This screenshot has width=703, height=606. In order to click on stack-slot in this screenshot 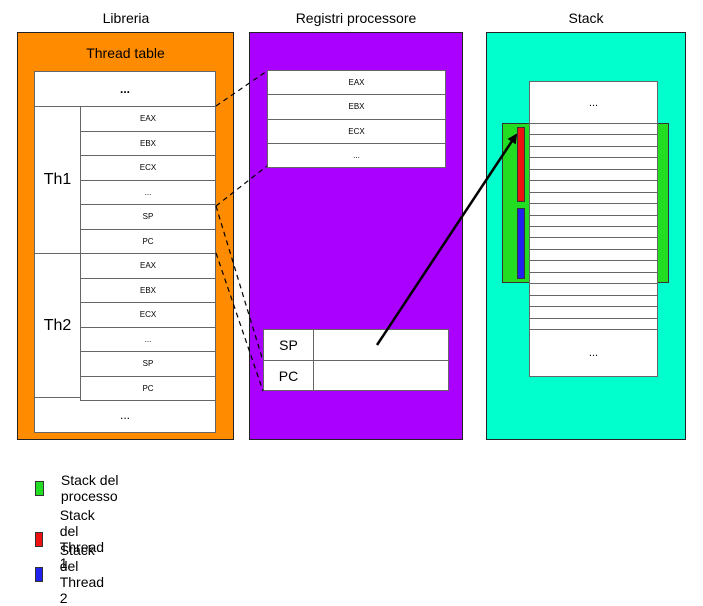, I will do `click(593, 323)`.